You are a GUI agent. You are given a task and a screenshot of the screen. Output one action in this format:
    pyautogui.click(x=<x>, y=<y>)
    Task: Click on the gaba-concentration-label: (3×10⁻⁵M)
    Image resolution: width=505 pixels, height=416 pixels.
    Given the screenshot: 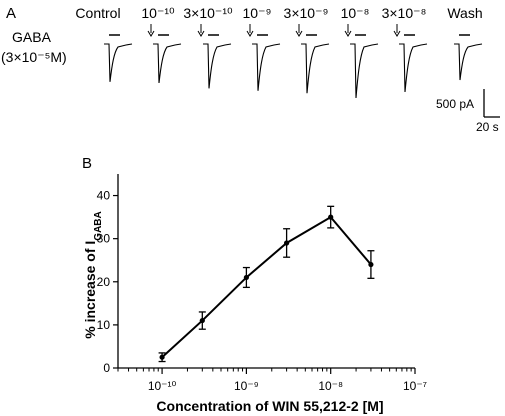 What is the action you would take?
    pyautogui.click(x=34, y=57)
    